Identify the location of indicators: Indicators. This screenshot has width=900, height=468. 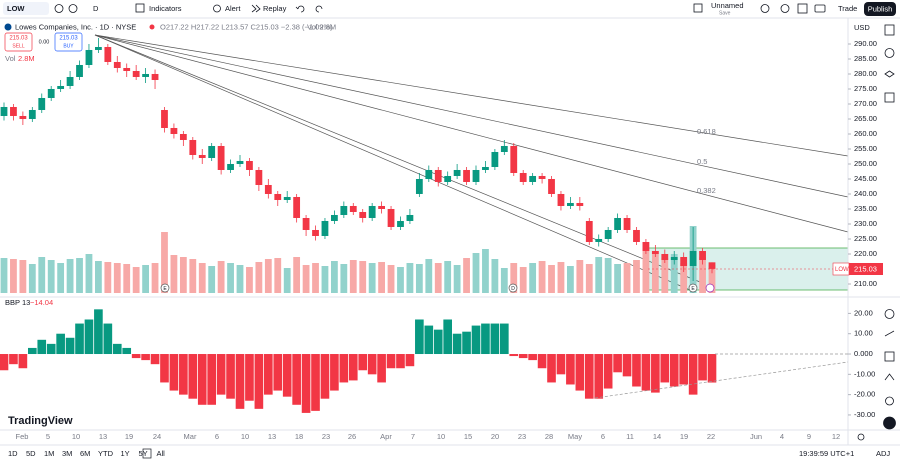
(165, 8).